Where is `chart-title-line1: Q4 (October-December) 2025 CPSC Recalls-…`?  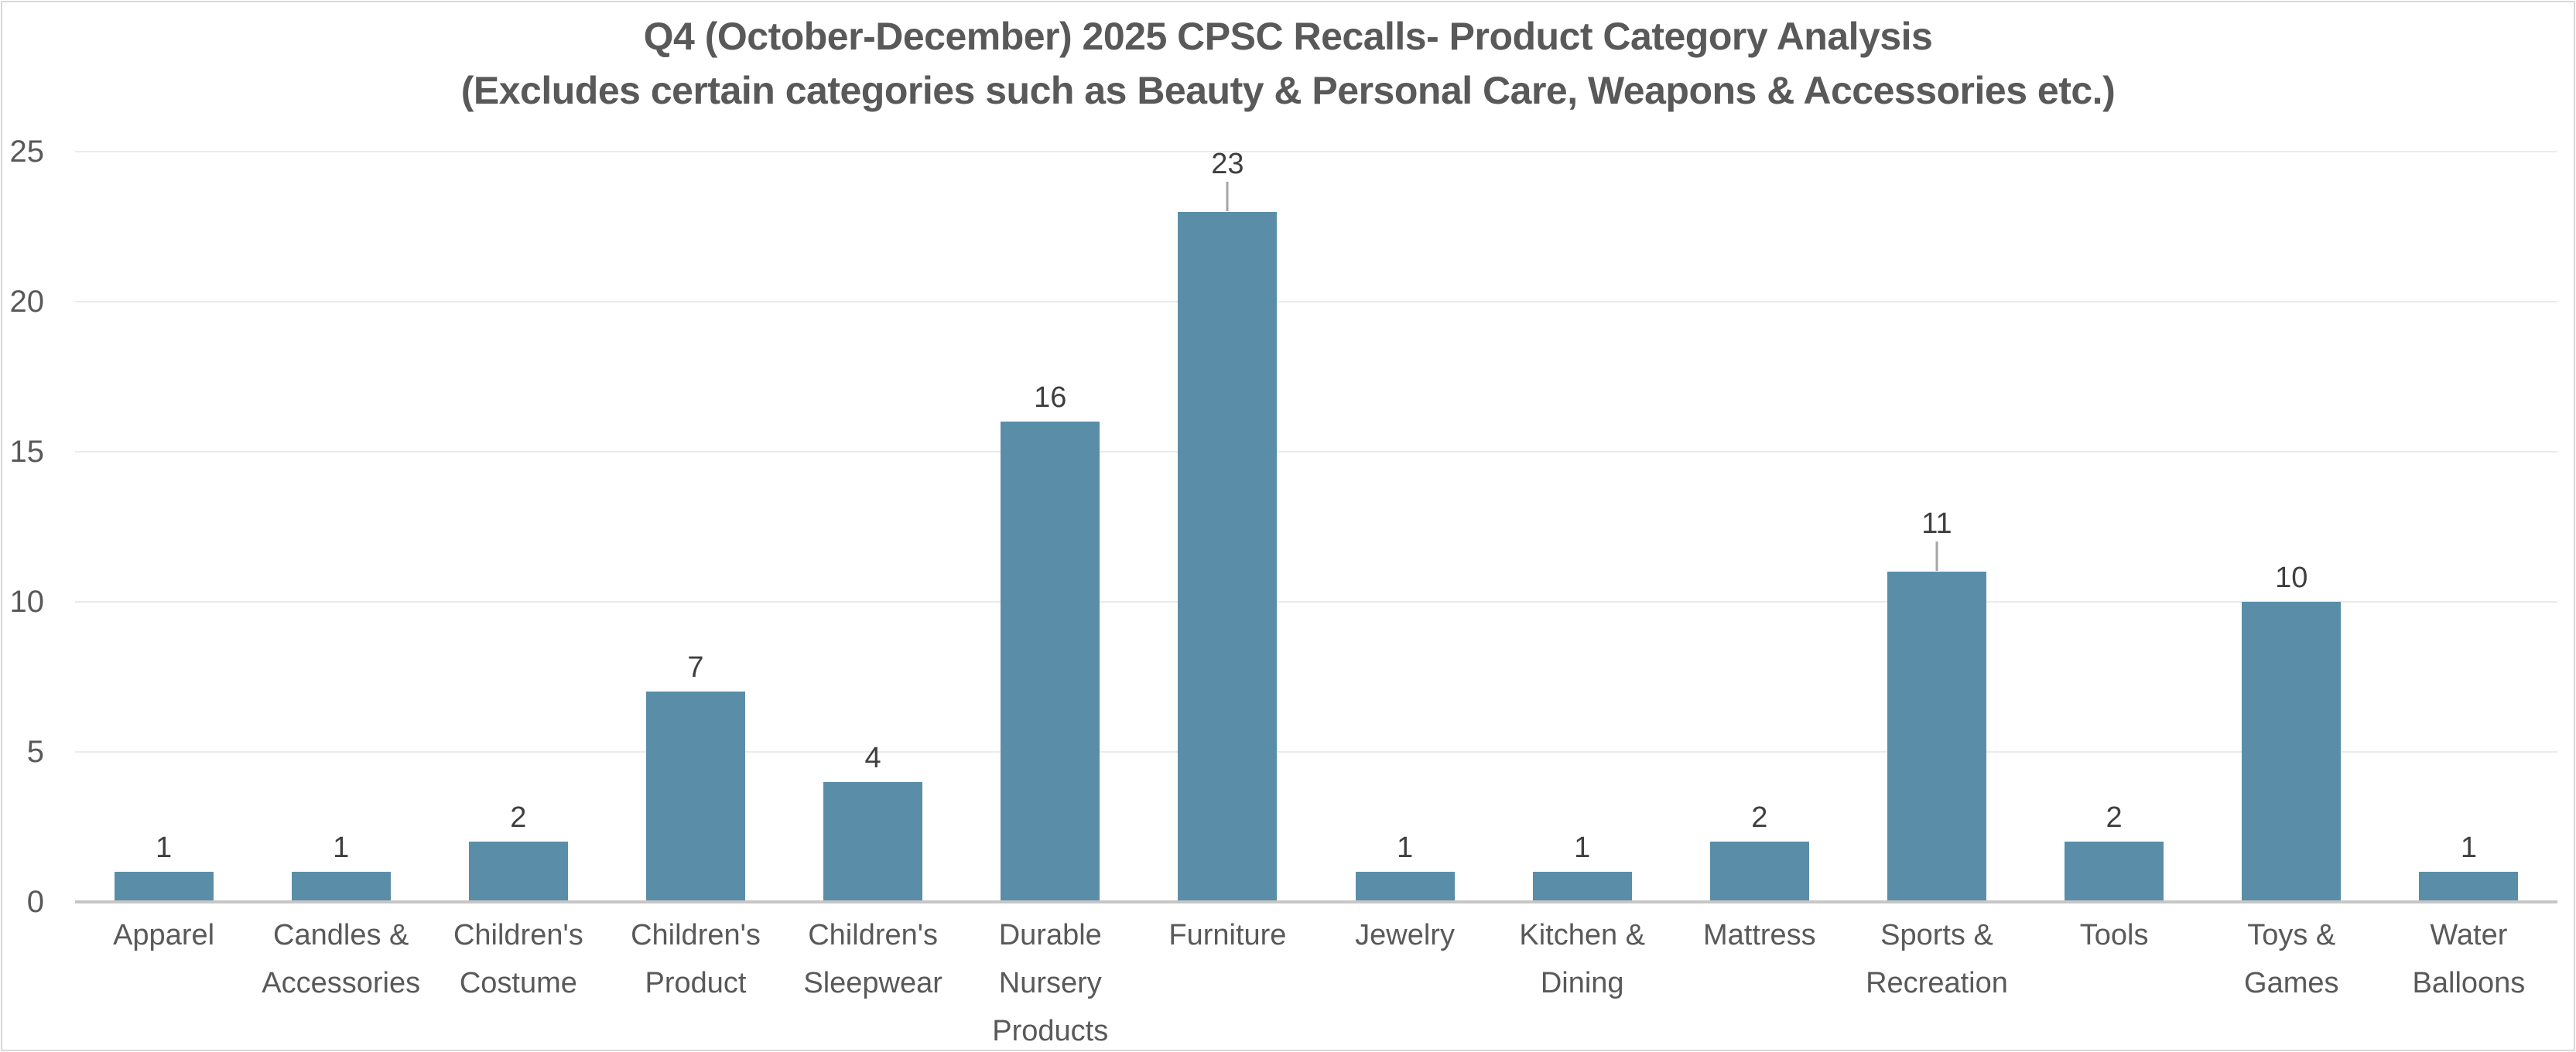 chart-title-line1: Q4 (October-December) 2025 CPSC Recalls-… is located at coordinates (1288, 36).